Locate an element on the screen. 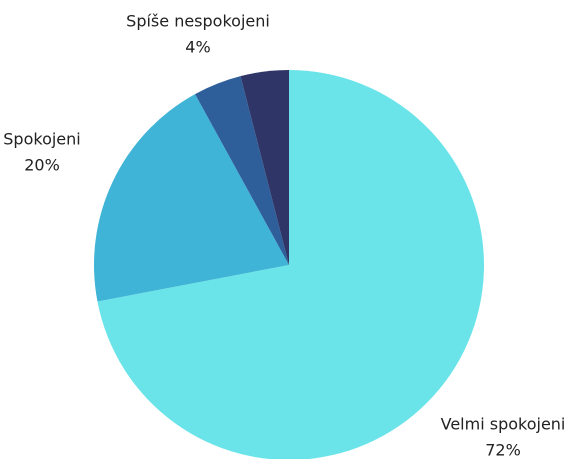 This screenshot has height=459, width=579. slice-value-label: 20% is located at coordinates (42, 165).